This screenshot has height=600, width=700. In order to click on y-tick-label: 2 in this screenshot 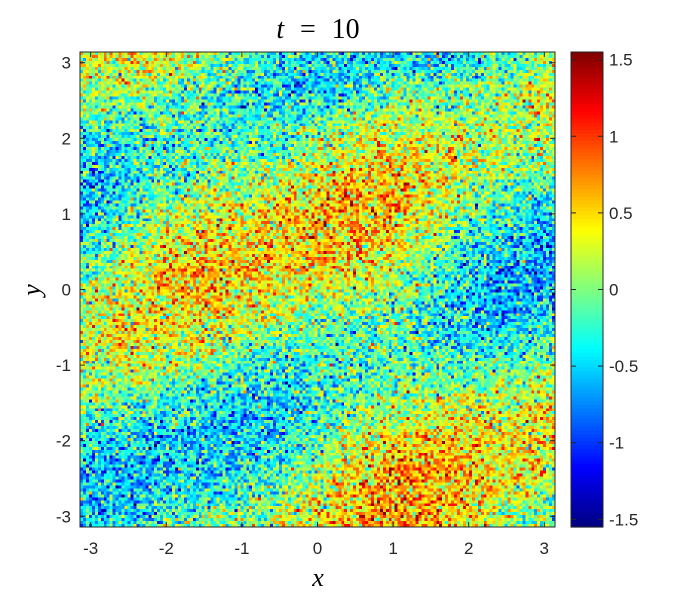, I will do `click(66, 138)`.